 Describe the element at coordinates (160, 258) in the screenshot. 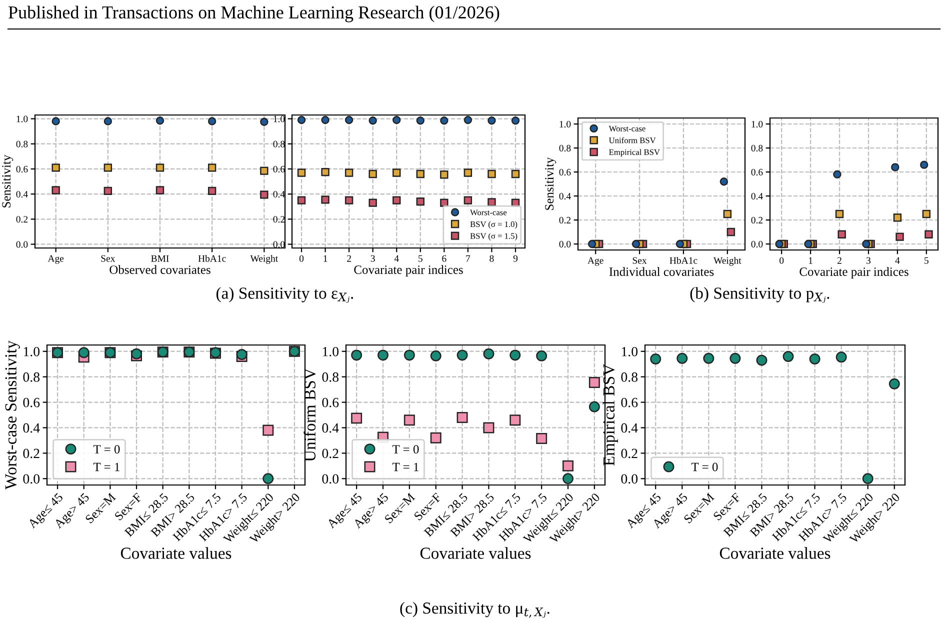

I see `x-tick-label: BMI` at that location.